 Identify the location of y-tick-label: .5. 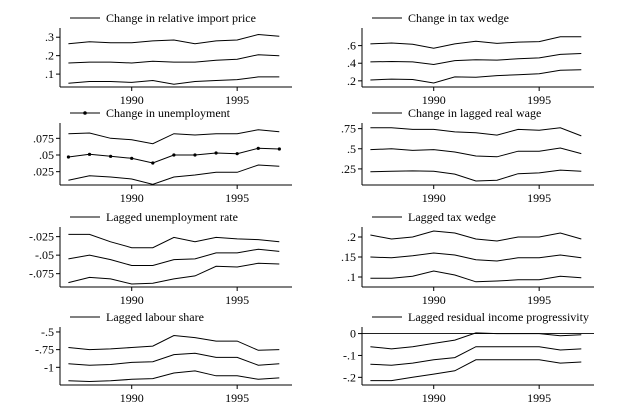
(351, 149).